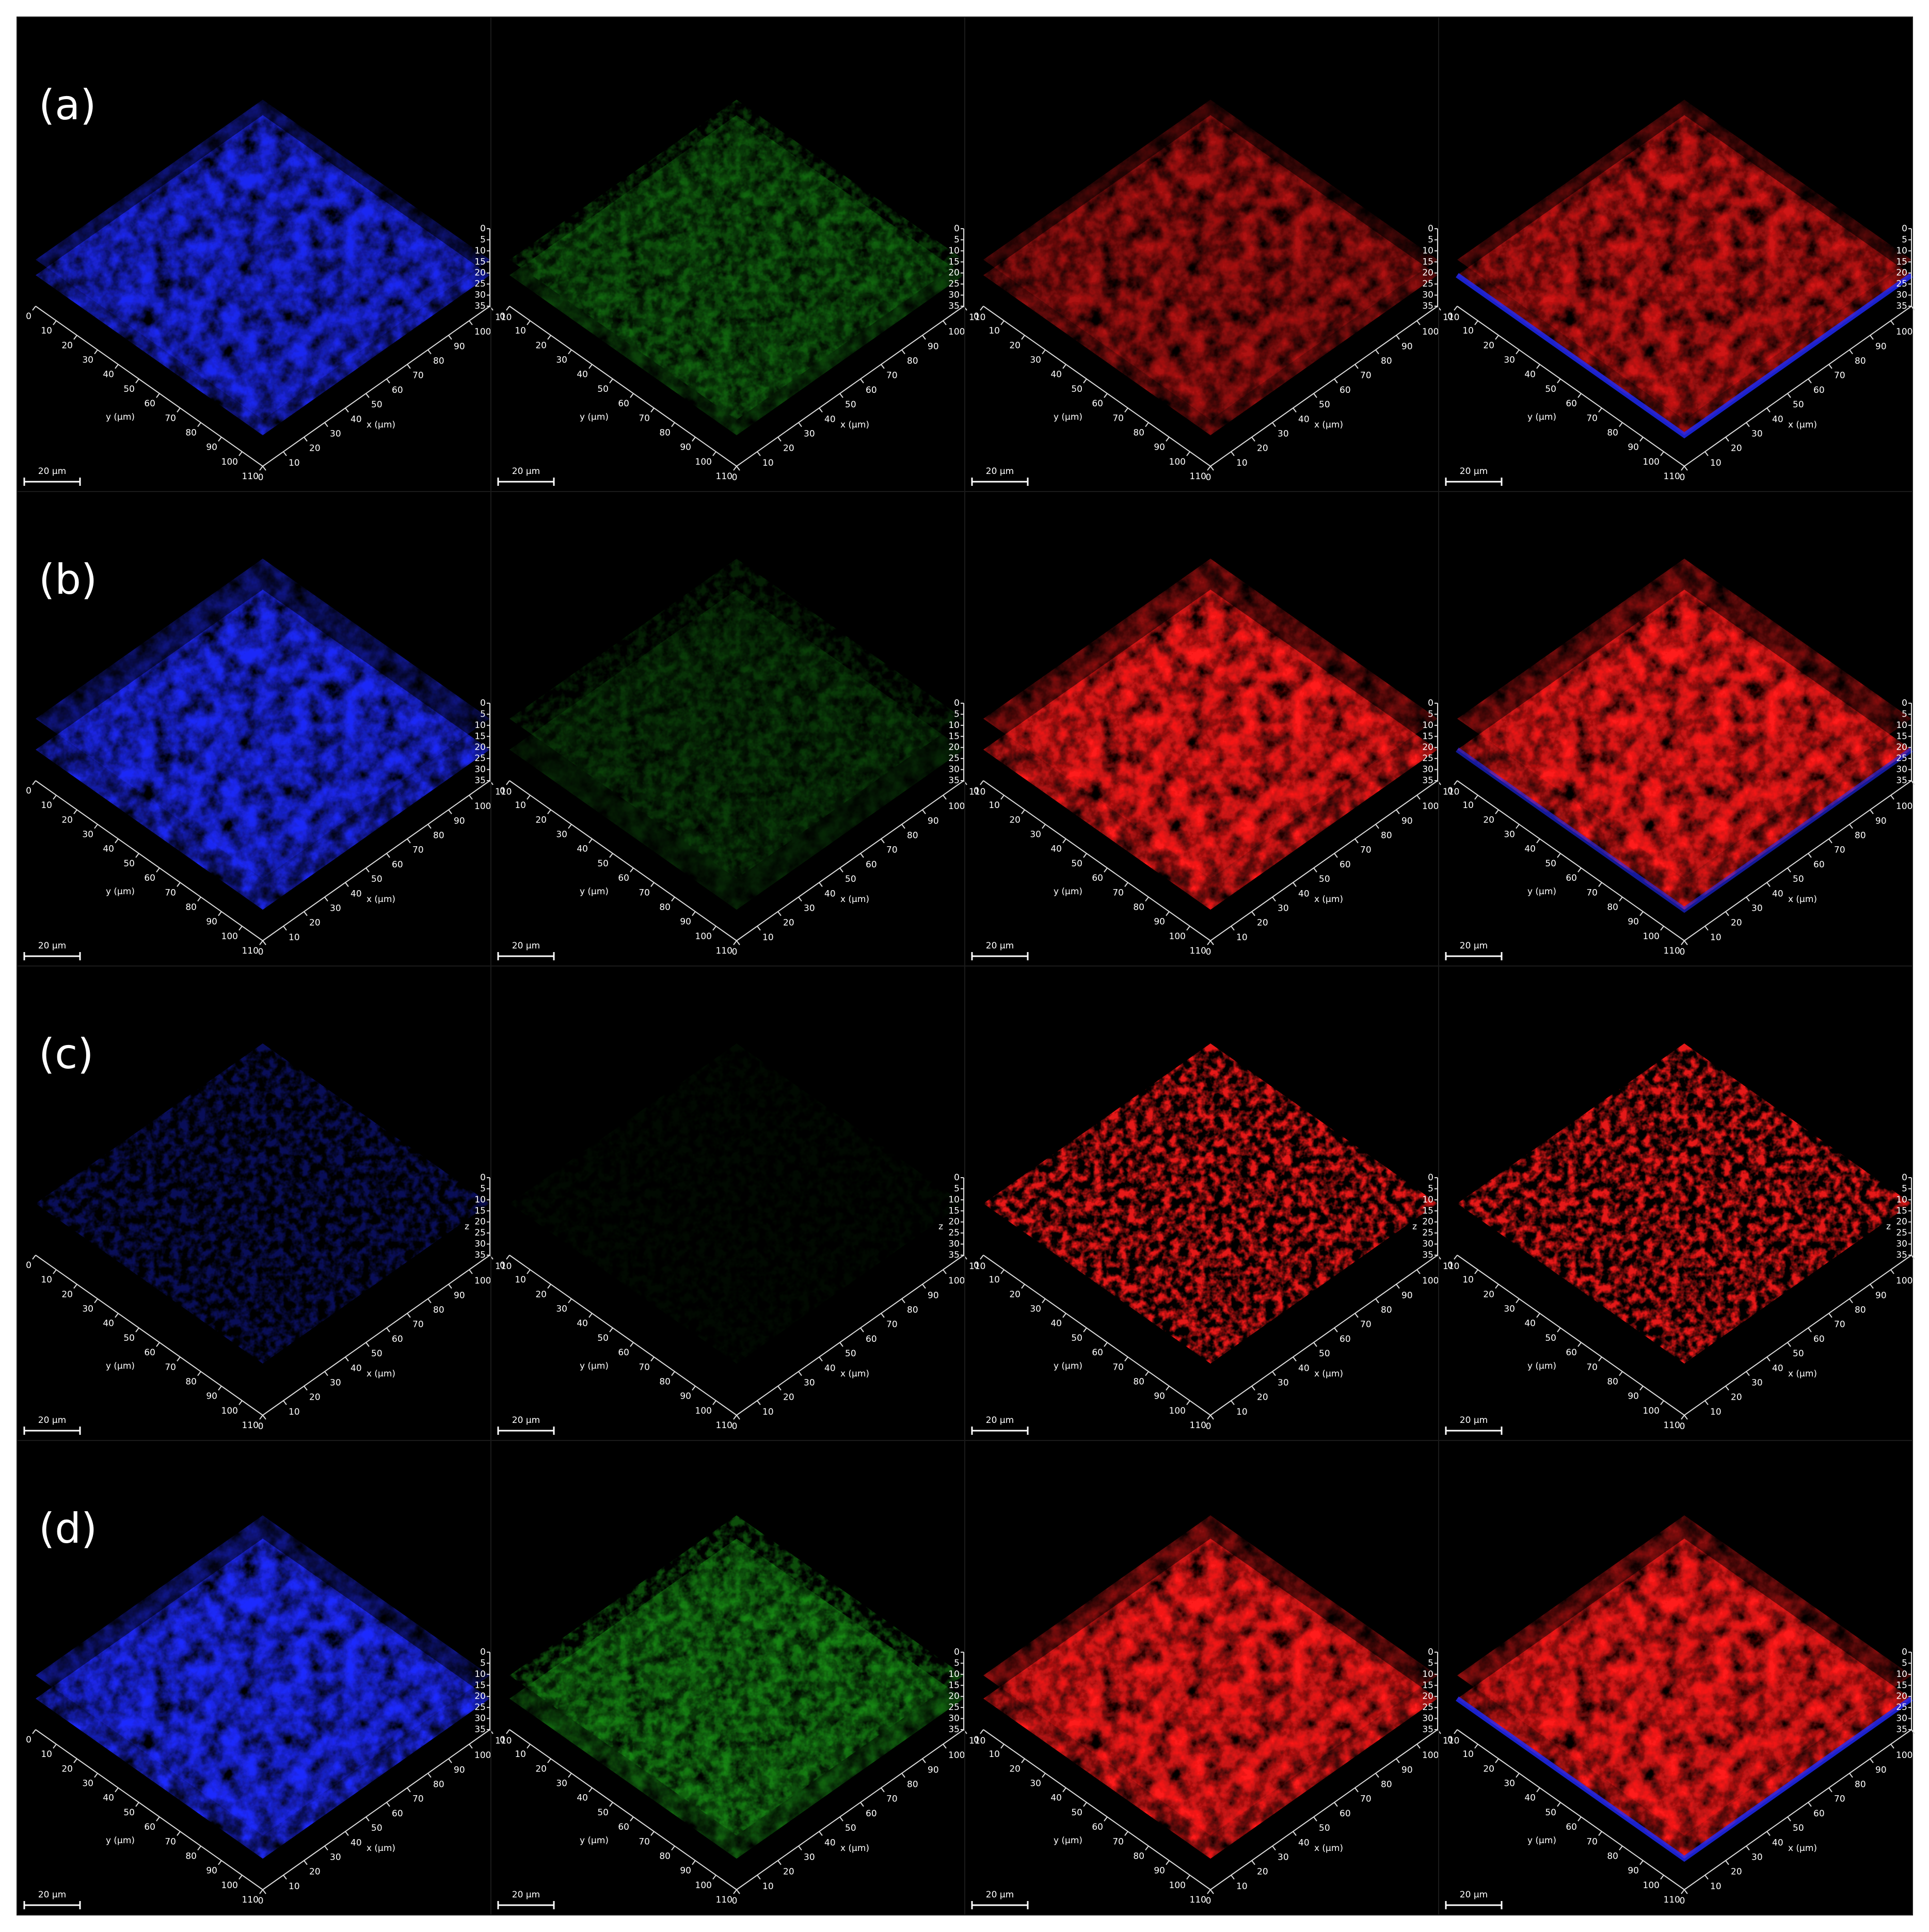  What do you see at coordinates (1592, 418) in the screenshot?
I see `y-tick-label: 70` at bounding box center [1592, 418].